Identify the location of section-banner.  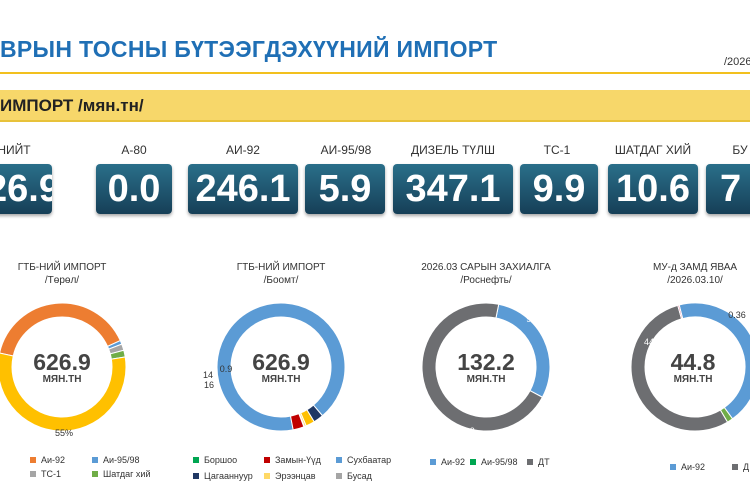
(375, 106).